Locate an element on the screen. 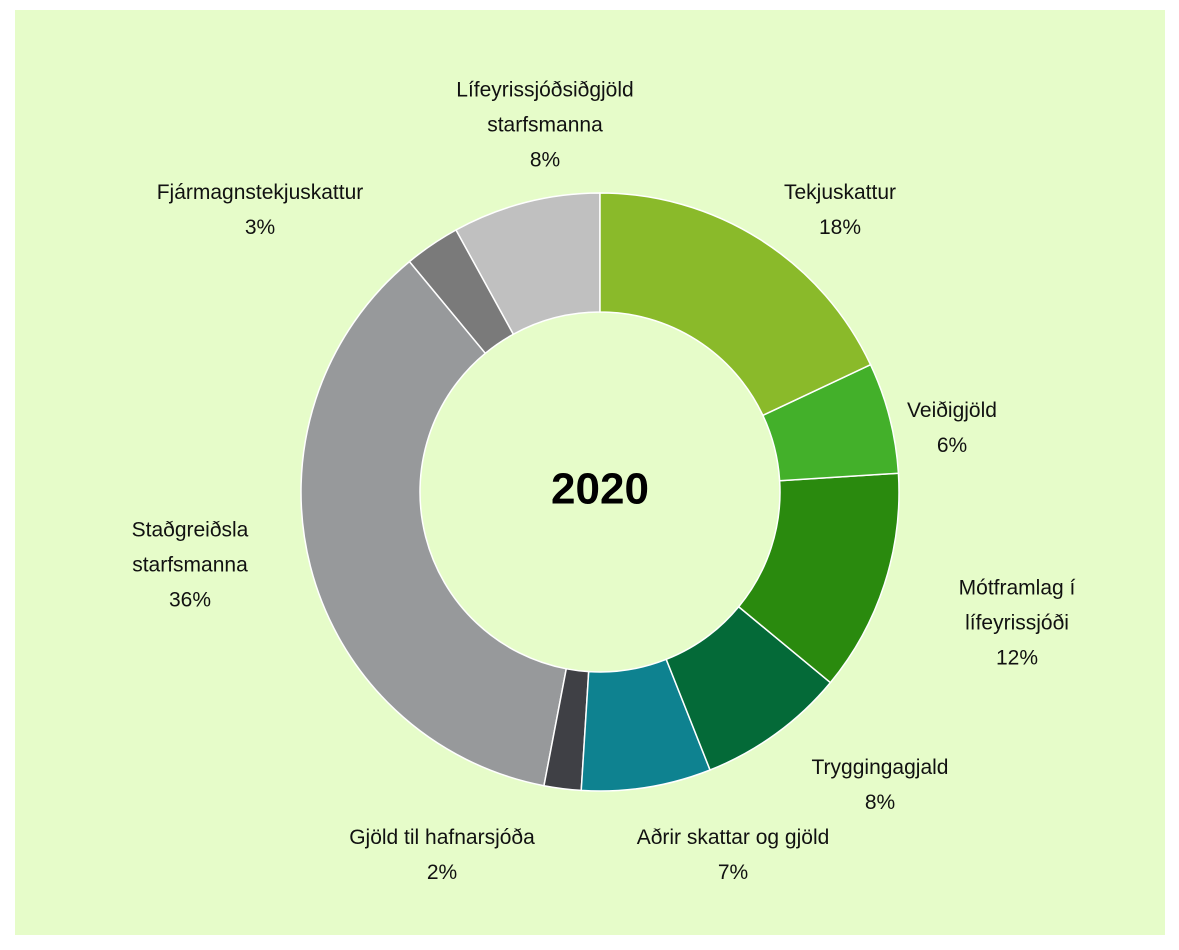 This screenshot has width=1179, height=950. segment-label: Staðgreiðsla starfsmanna 36% is located at coordinates (190, 565).